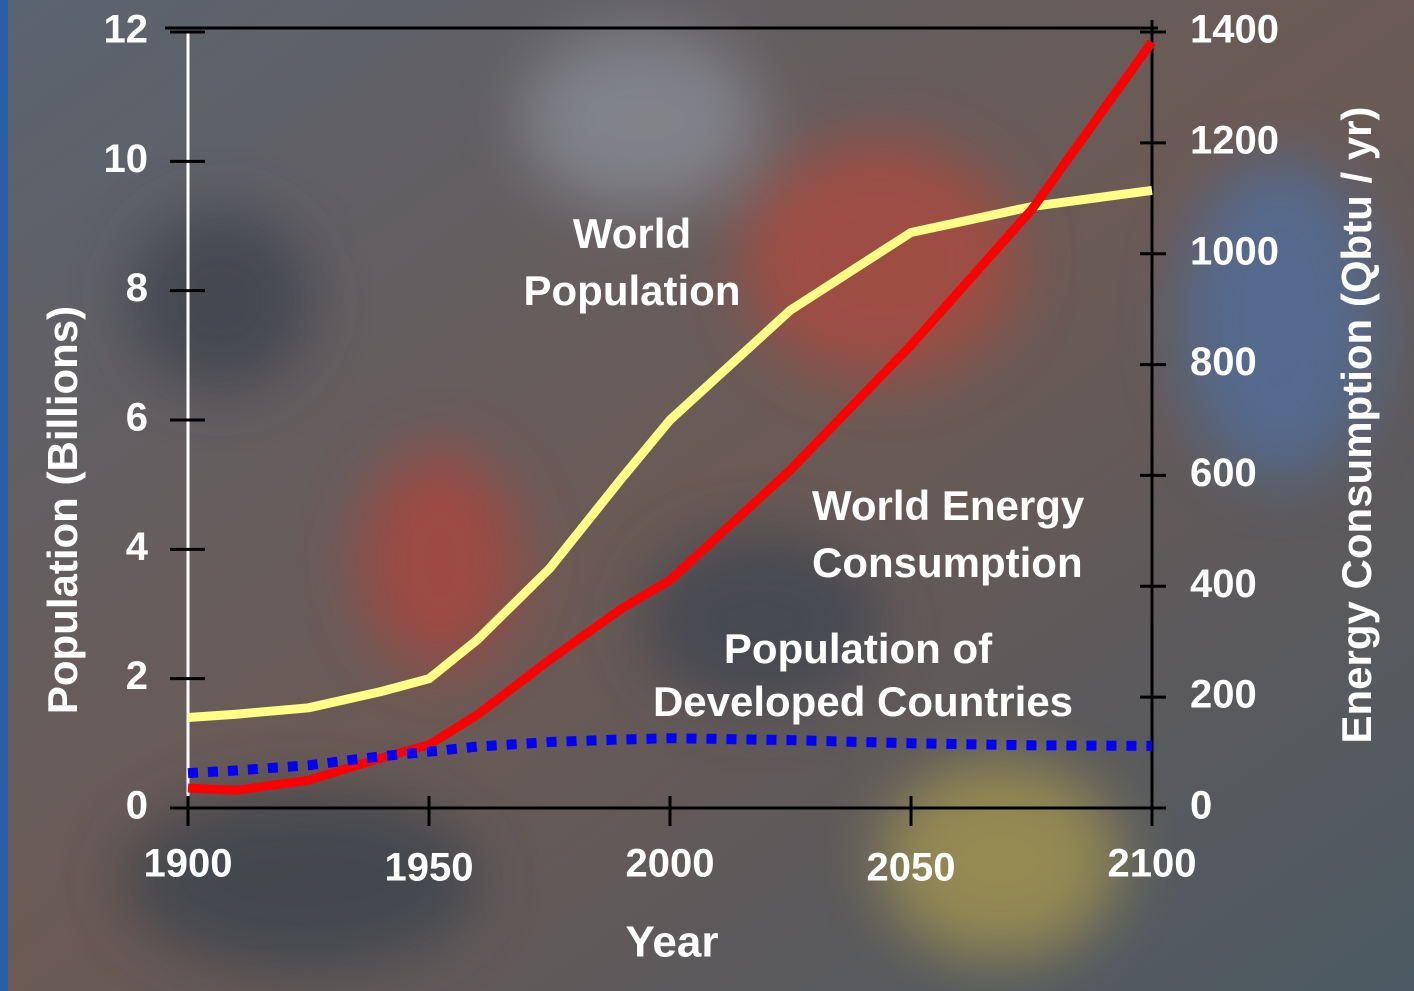 This screenshot has width=1414, height=991. I want to click on y-tick-label: 8, so click(137, 288).